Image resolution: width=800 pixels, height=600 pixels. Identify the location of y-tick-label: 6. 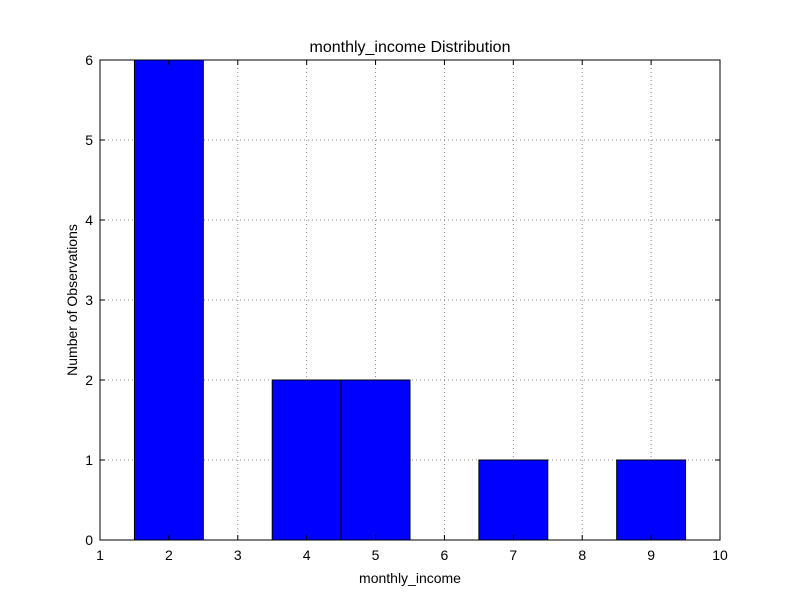
(89, 60).